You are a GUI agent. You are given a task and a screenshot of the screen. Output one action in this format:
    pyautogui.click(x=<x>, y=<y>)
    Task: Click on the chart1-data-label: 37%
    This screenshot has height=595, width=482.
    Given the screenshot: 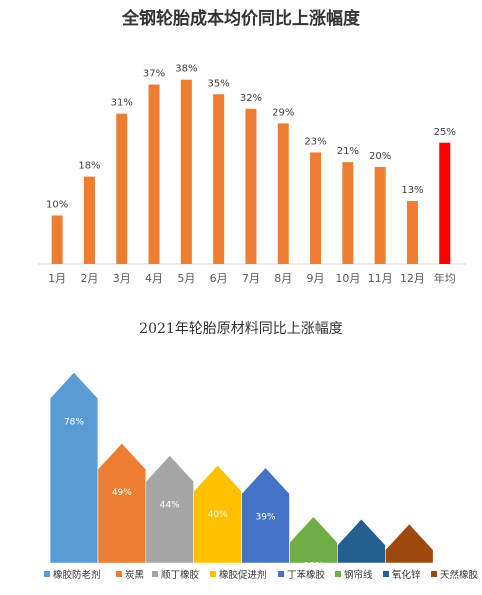 What is the action you would take?
    pyautogui.click(x=154, y=74)
    